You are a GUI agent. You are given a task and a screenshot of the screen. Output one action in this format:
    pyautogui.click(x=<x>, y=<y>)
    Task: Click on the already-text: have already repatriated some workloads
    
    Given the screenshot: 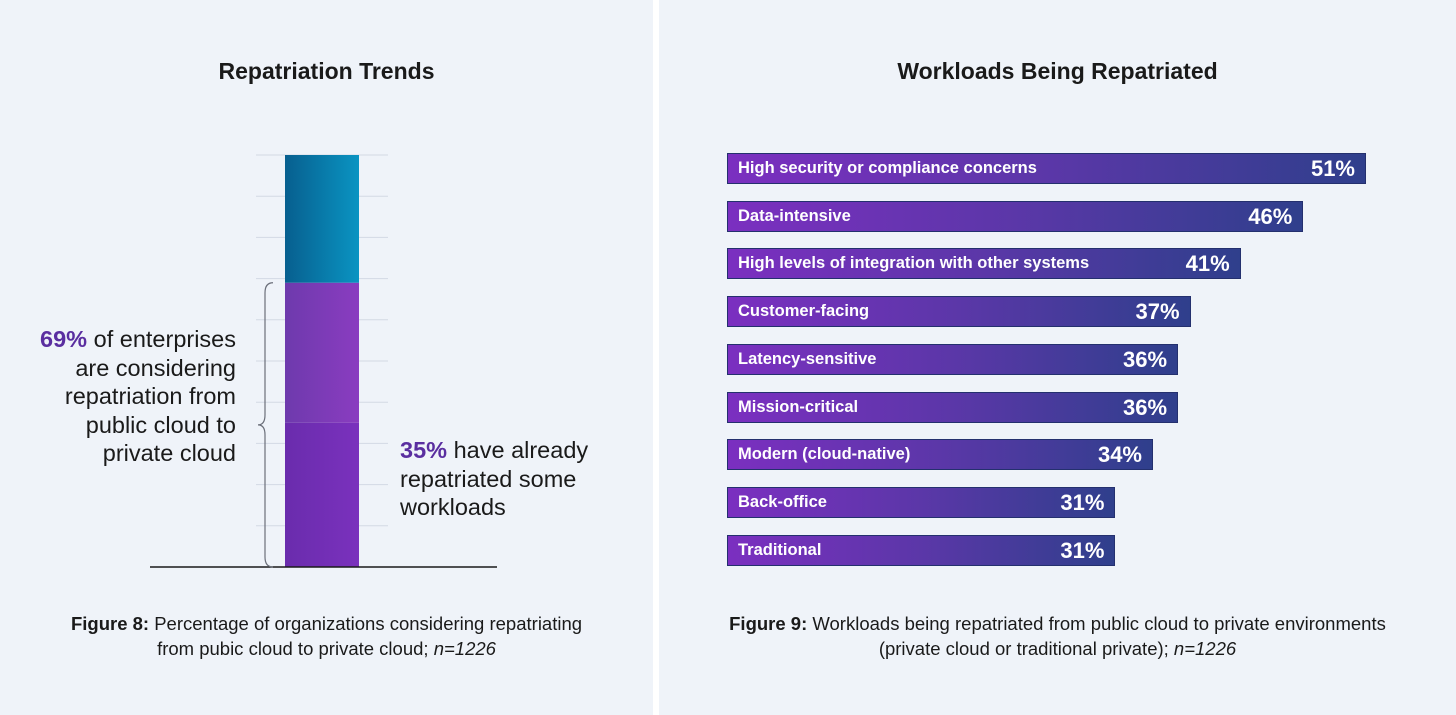 What is the action you would take?
    pyautogui.click(x=494, y=478)
    